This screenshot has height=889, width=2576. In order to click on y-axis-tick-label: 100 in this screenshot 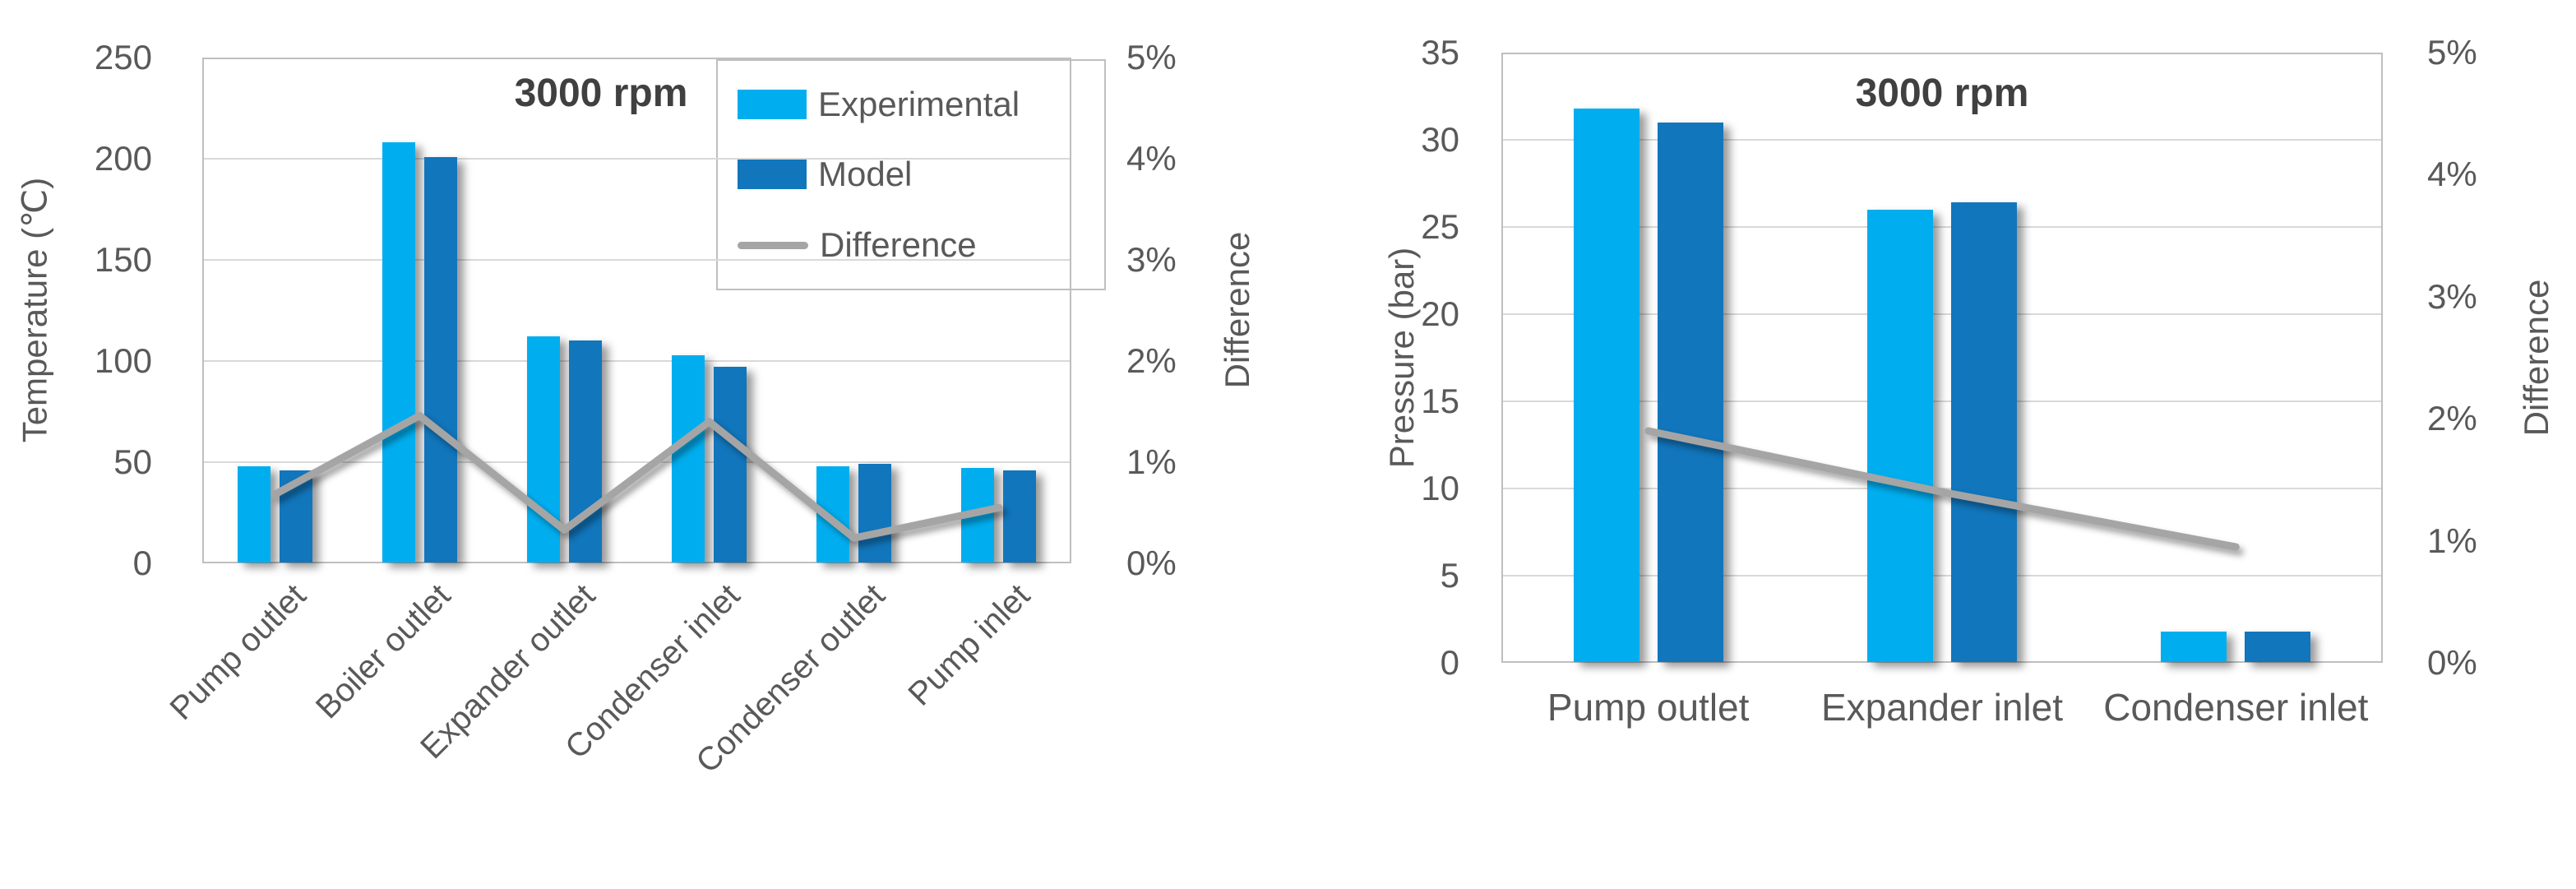, I will do `click(123, 360)`.